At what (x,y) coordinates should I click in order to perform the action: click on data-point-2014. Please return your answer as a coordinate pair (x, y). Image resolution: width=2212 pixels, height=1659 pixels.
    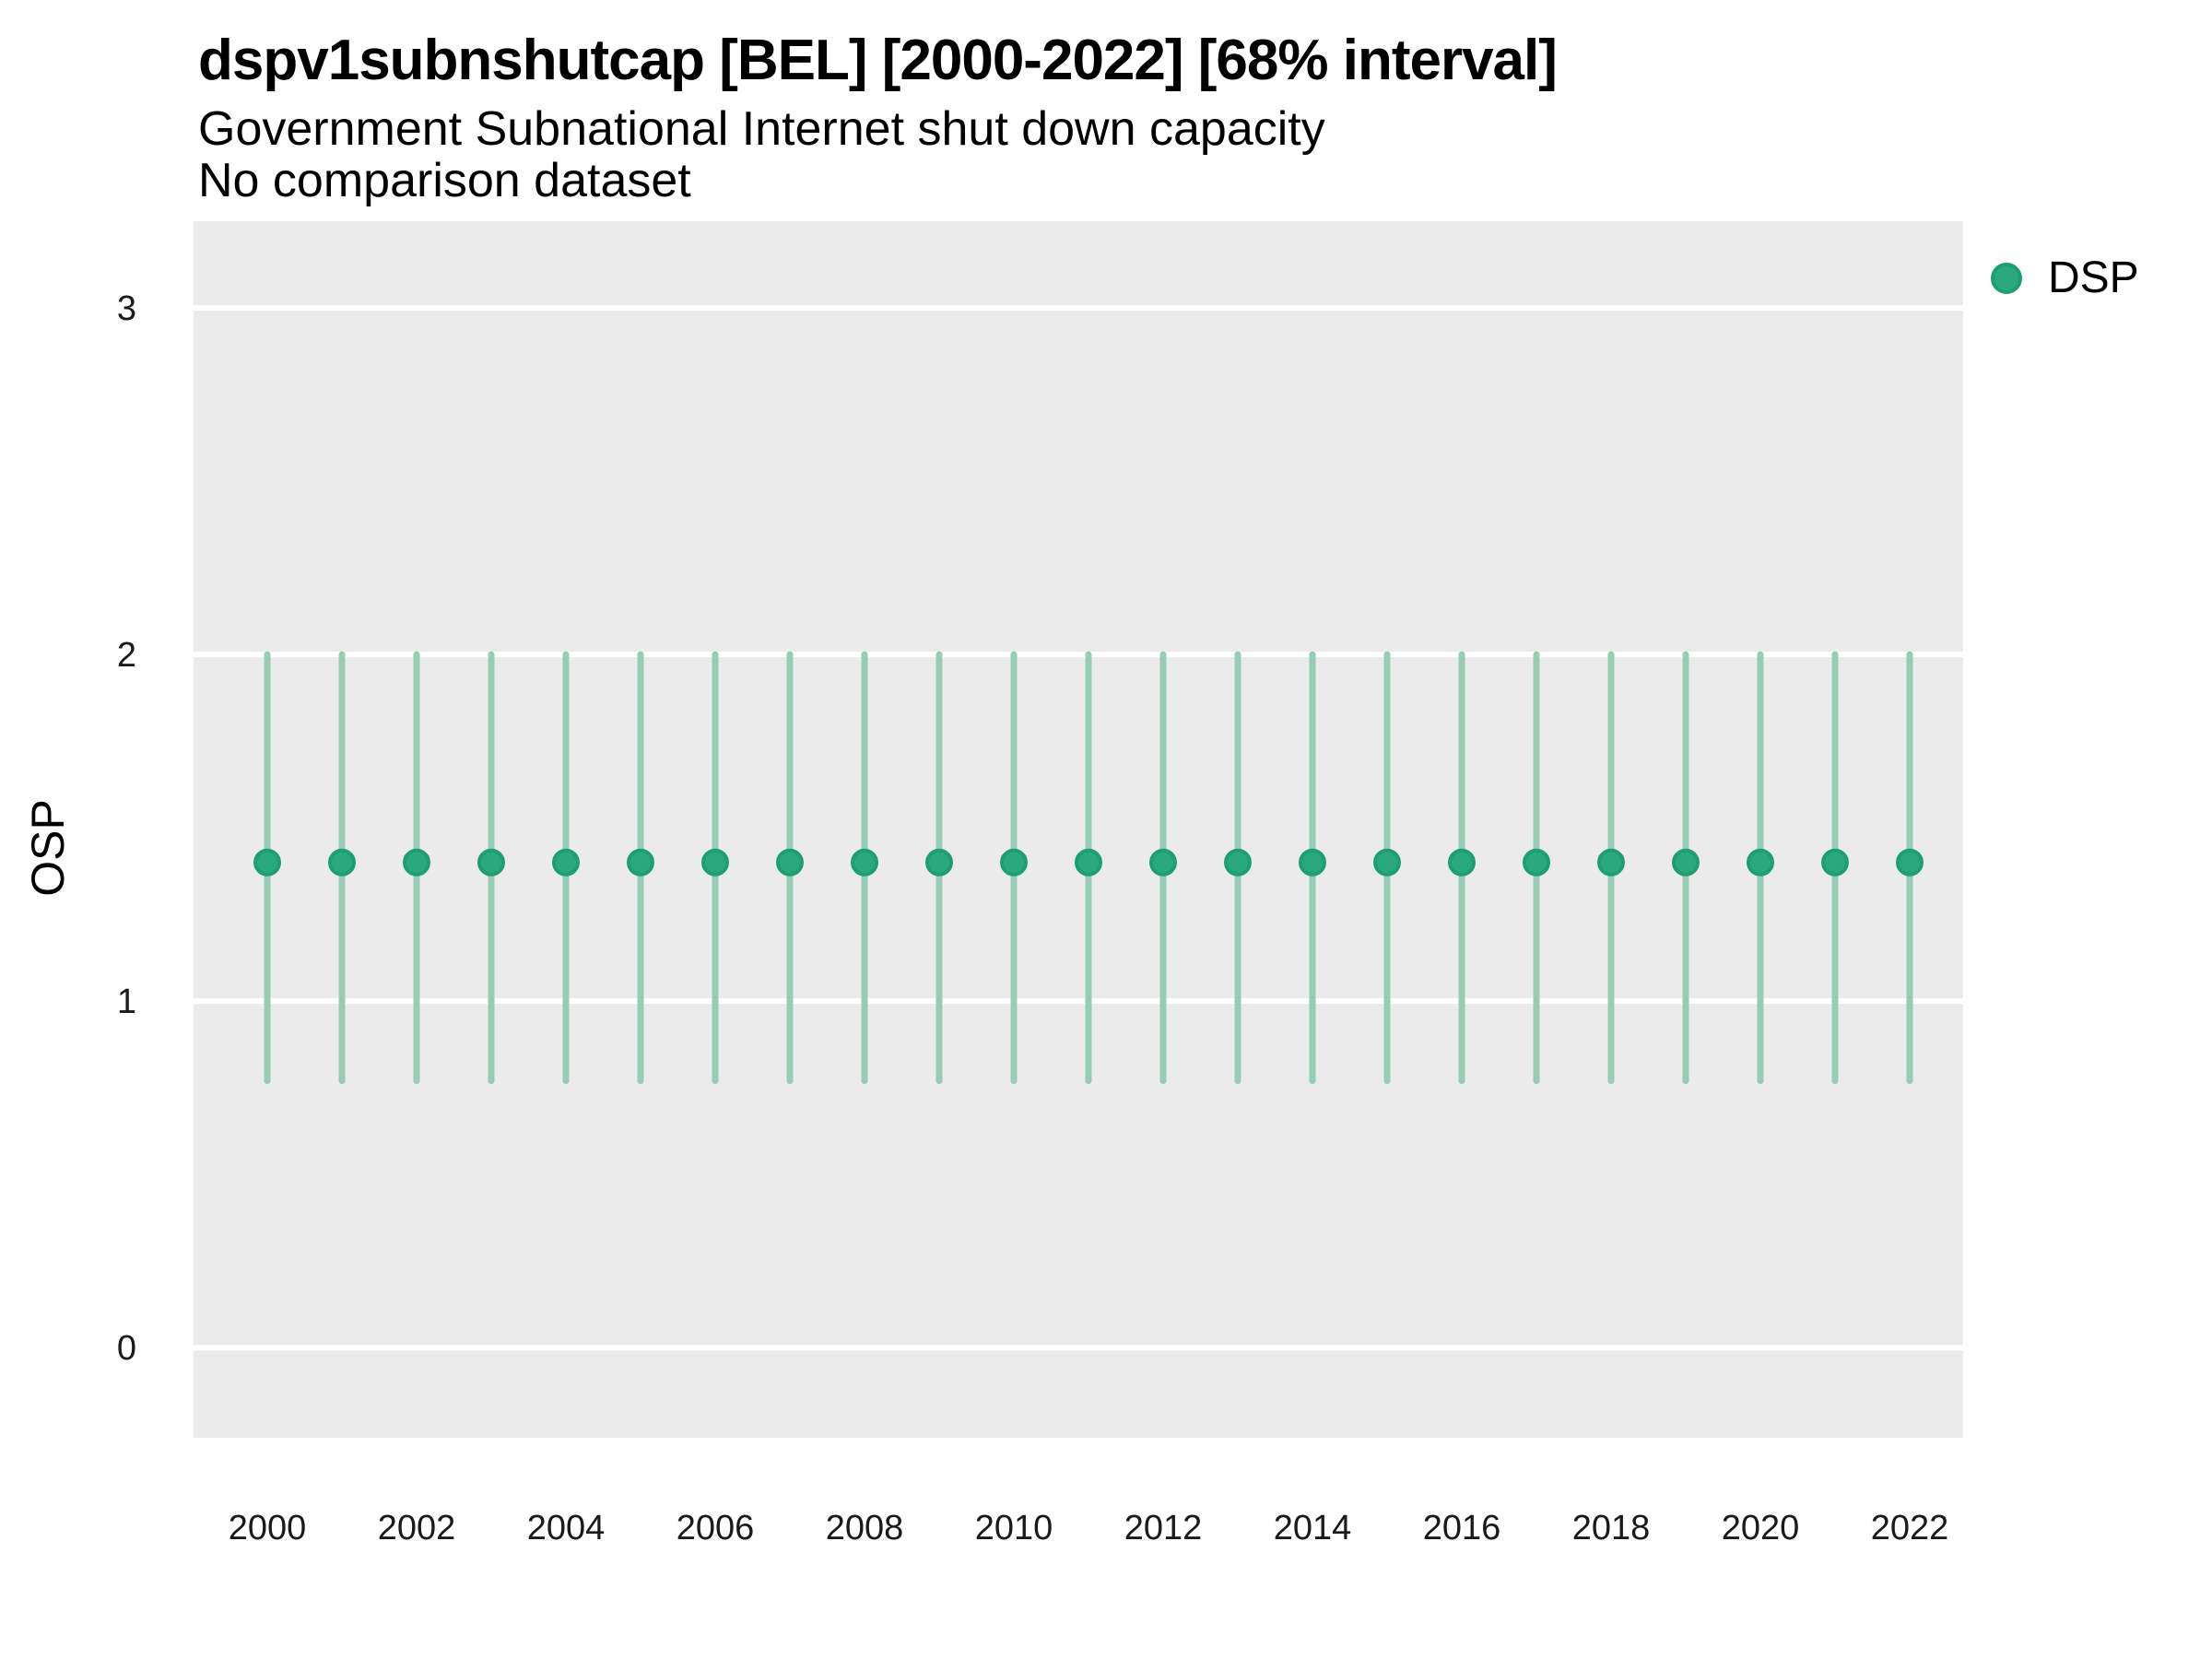
    Looking at the image, I should click on (1312, 862).